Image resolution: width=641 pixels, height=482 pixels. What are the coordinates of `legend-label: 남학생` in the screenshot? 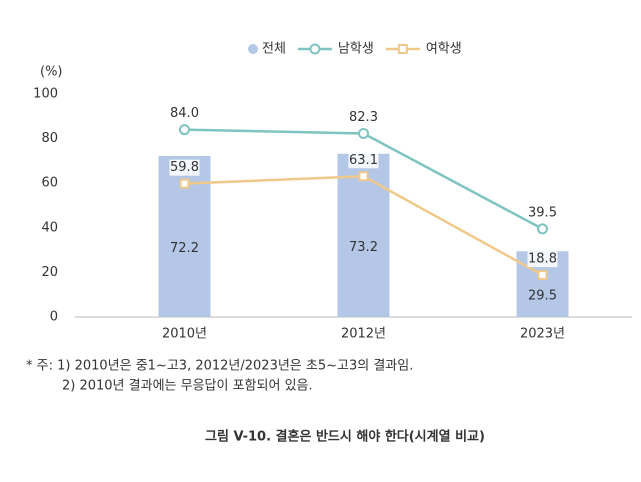 It's located at (356, 49).